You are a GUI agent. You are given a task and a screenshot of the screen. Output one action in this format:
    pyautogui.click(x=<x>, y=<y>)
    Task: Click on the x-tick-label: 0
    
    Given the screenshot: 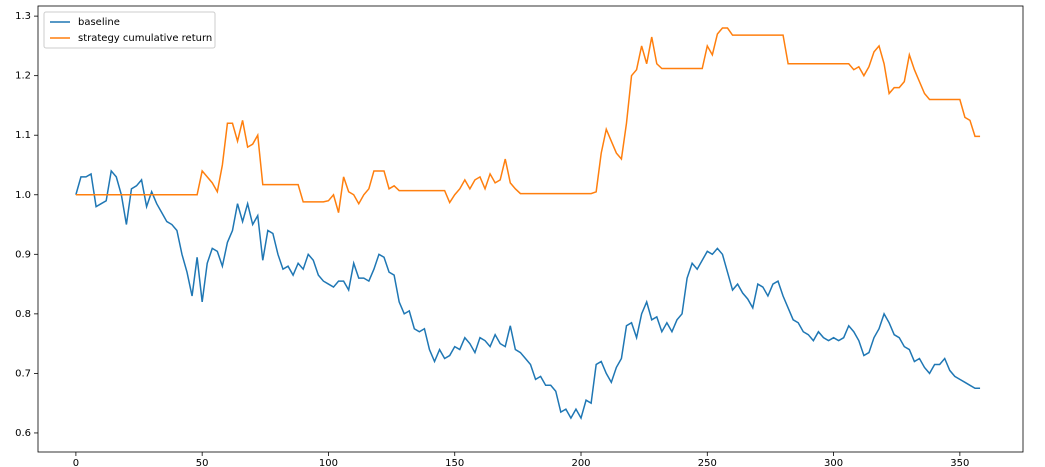 What is the action you would take?
    pyautogui.click(x=76, y=462)
    